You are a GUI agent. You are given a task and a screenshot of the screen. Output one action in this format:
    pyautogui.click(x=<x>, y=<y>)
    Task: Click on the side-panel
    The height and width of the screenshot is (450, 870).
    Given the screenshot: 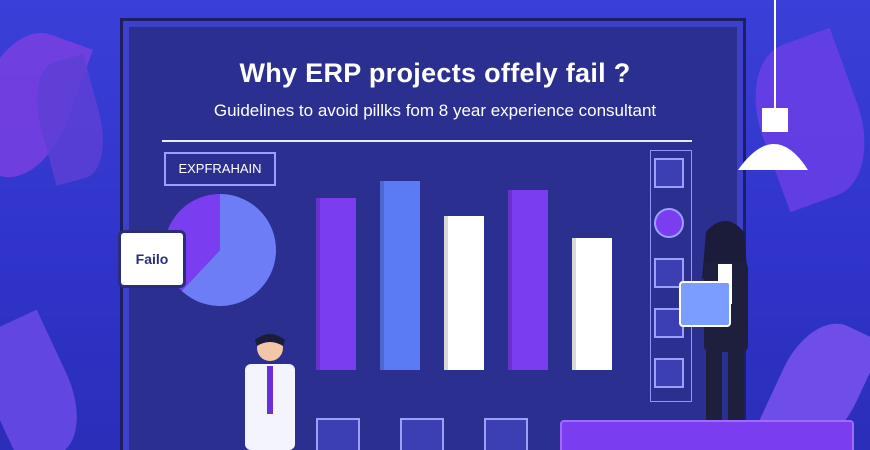 What is the action you would take?
    pyautogui.click(x=671, y=276)
    